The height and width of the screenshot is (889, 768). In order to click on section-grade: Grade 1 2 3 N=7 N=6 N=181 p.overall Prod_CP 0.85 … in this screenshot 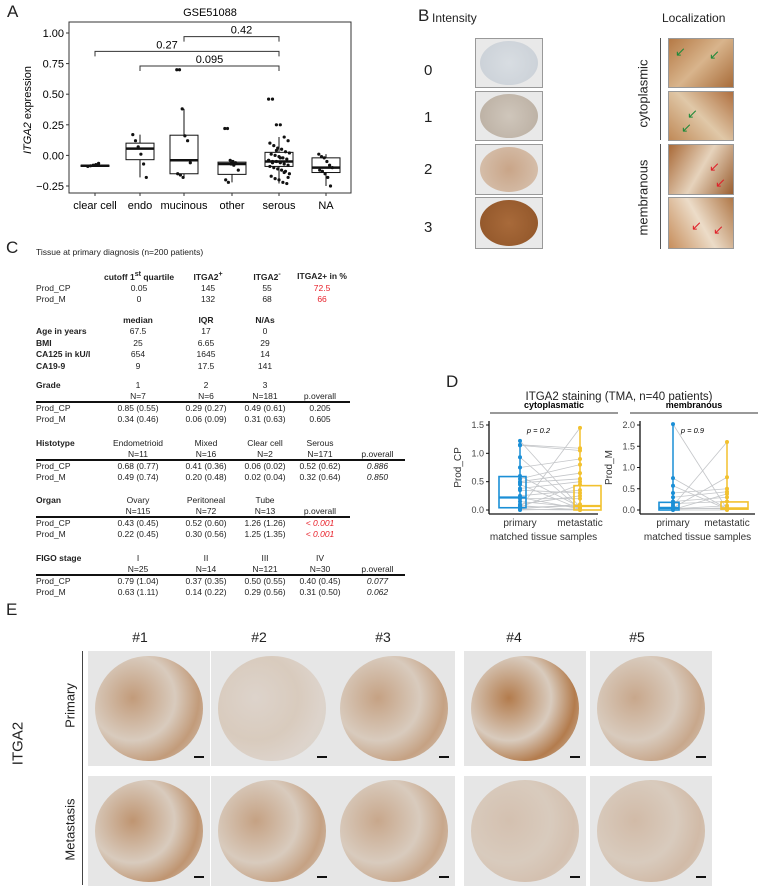, I will do `click(220, 402)`.